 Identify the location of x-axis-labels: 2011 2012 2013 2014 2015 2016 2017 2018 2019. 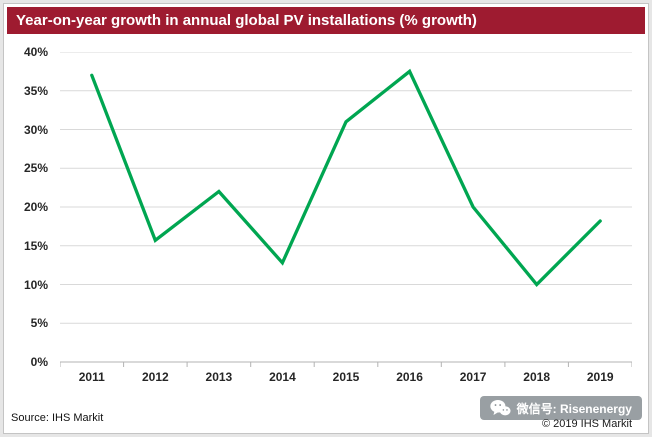
(346, 378).